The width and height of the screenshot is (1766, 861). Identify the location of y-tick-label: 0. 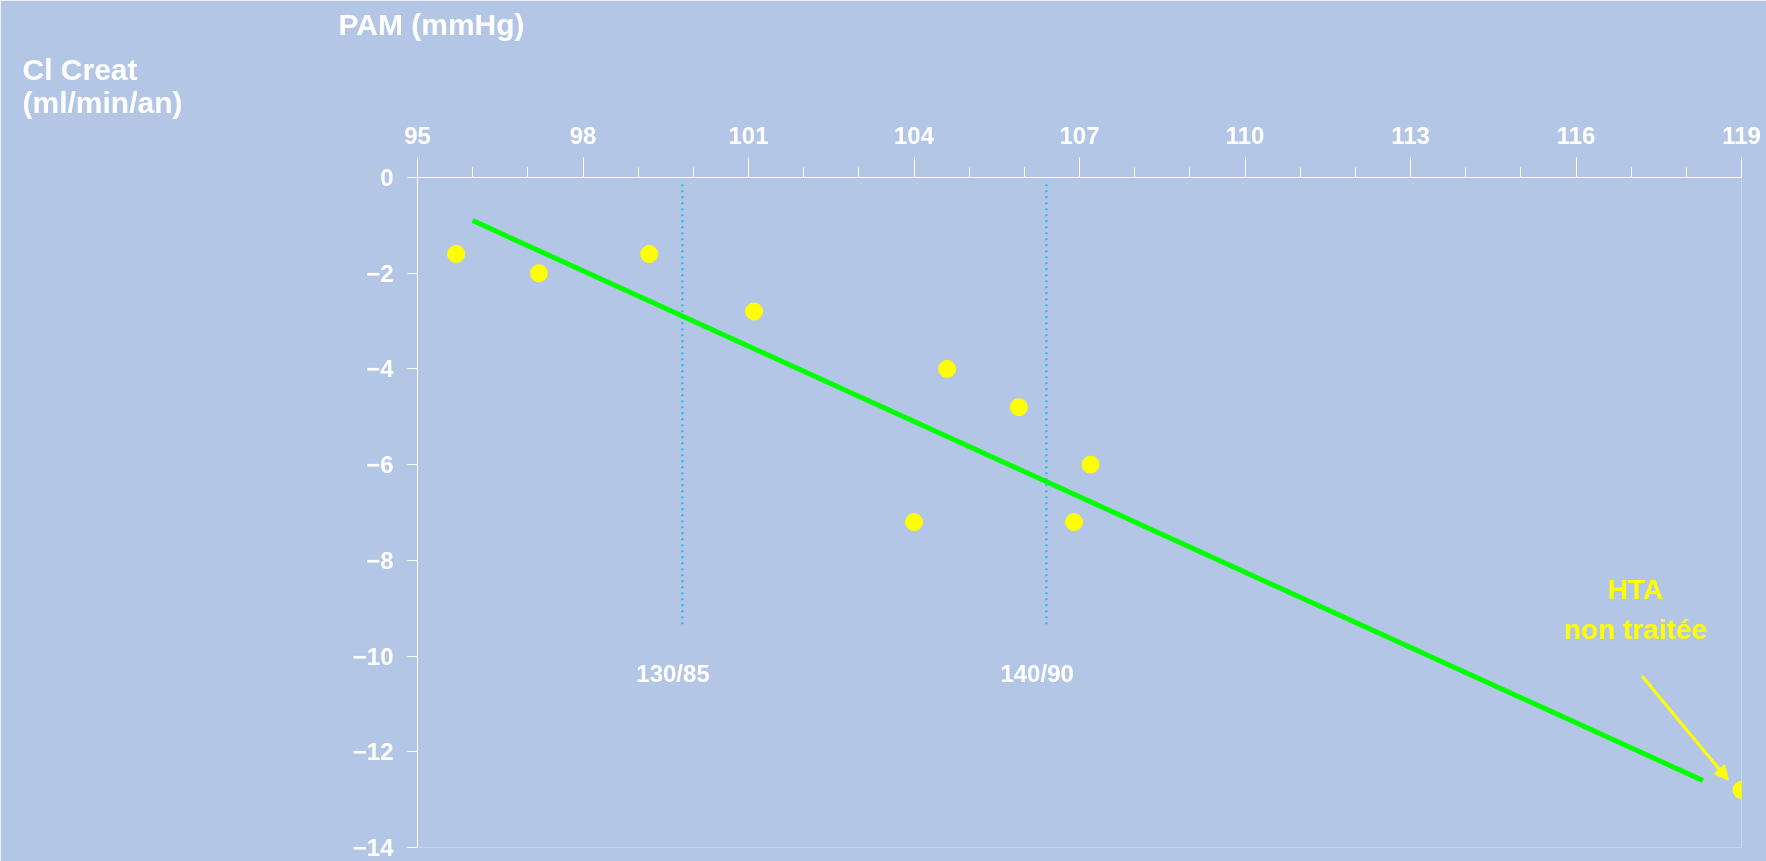
(387, 177).